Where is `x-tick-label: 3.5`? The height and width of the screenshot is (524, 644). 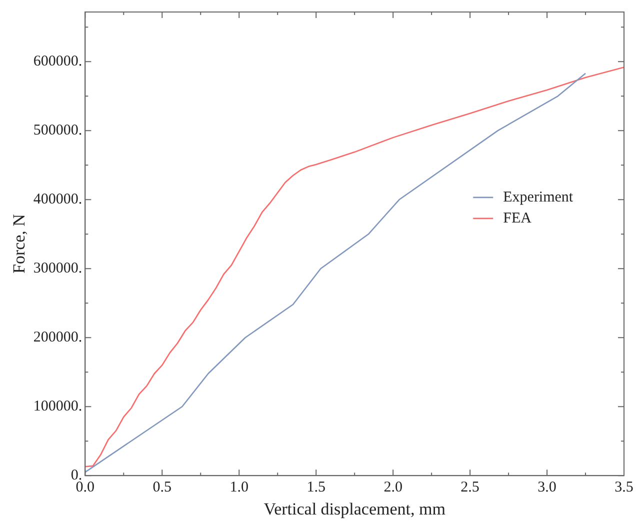
x-tick-label: 3.5 is located at coordinates (624, 488).